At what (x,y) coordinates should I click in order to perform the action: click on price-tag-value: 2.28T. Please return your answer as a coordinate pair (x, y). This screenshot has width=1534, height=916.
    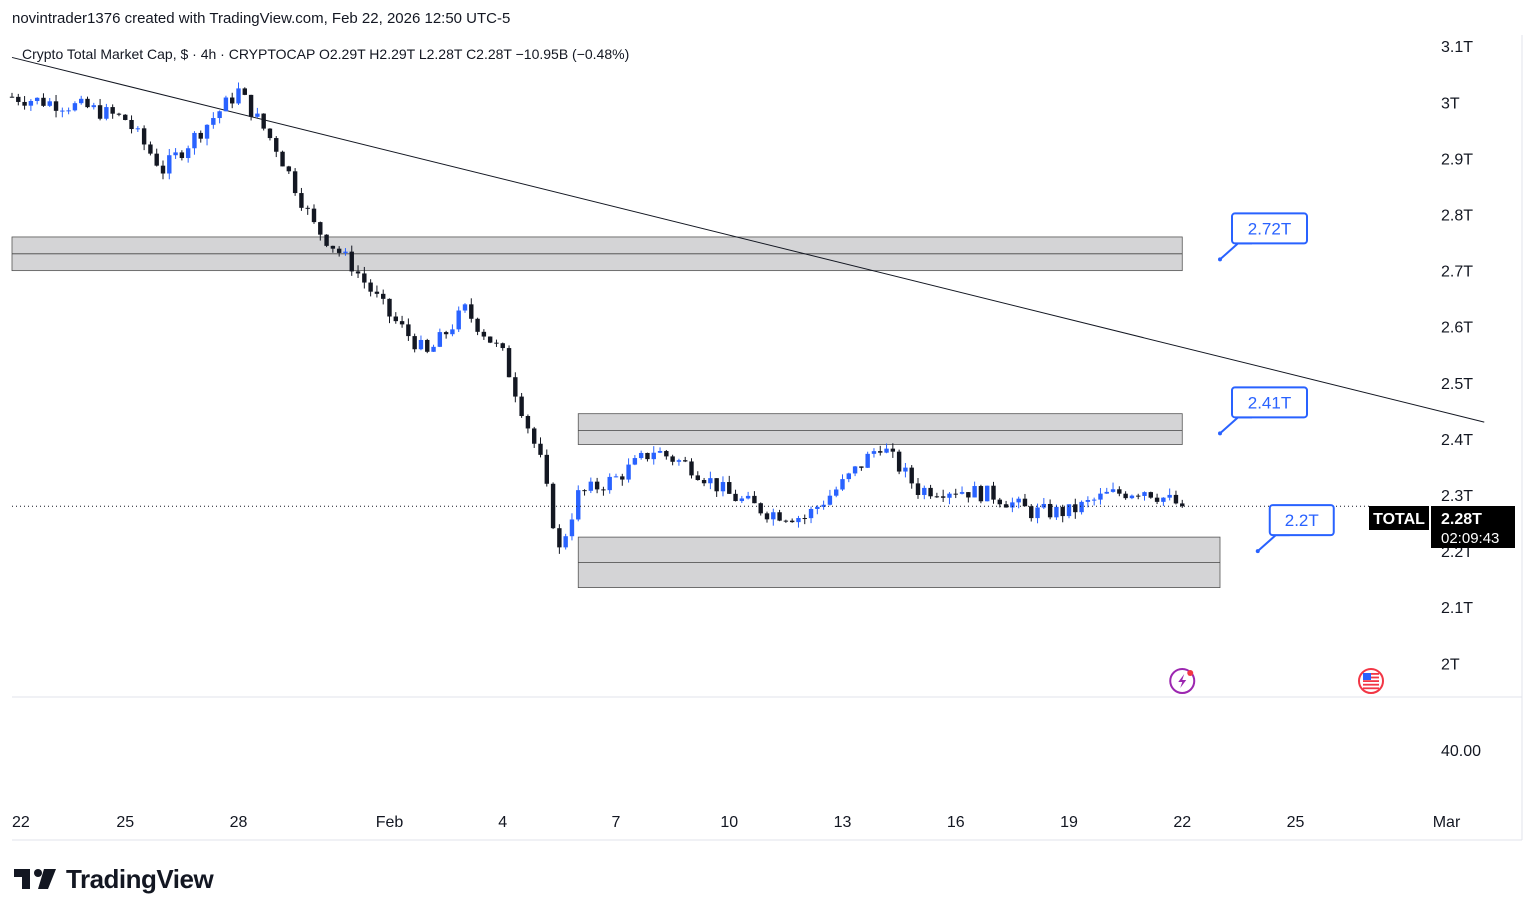
    Looking at the image, I should click on (1461, 519).